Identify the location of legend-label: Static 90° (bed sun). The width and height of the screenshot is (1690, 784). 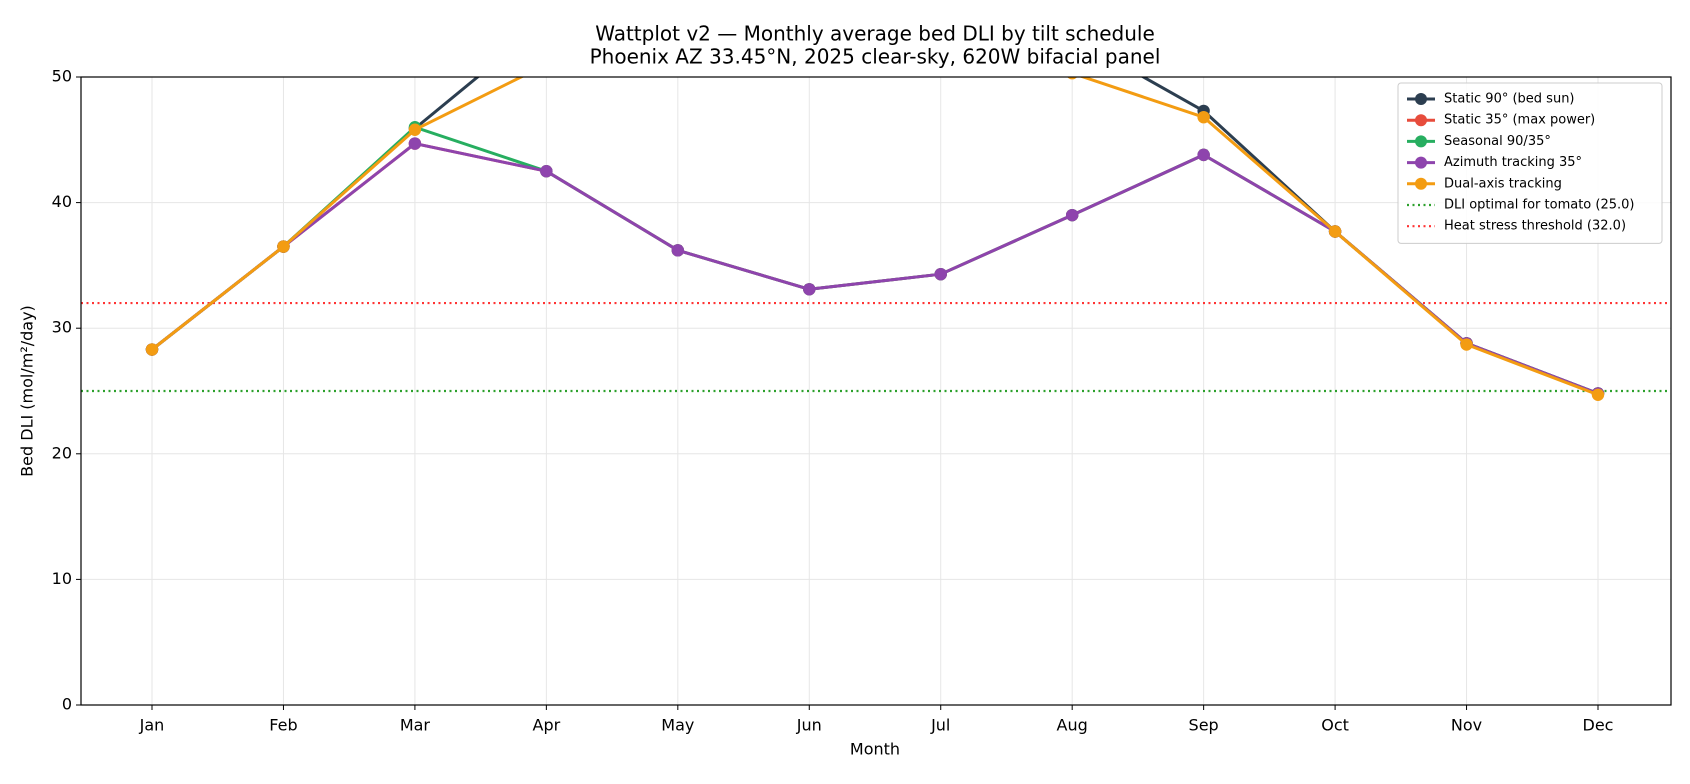
(1509, 99).